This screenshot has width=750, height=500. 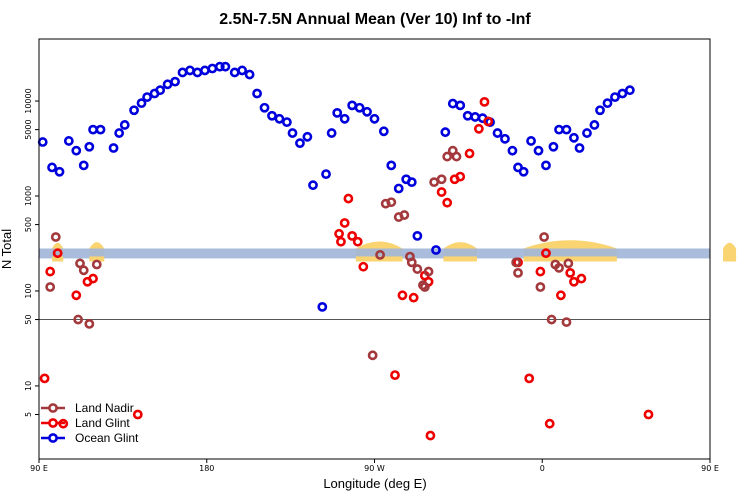 What do you see at coordinates (28, 129) in the screenshot?
I see `y-tick-label: 5000` at bounding box center [28, 129].